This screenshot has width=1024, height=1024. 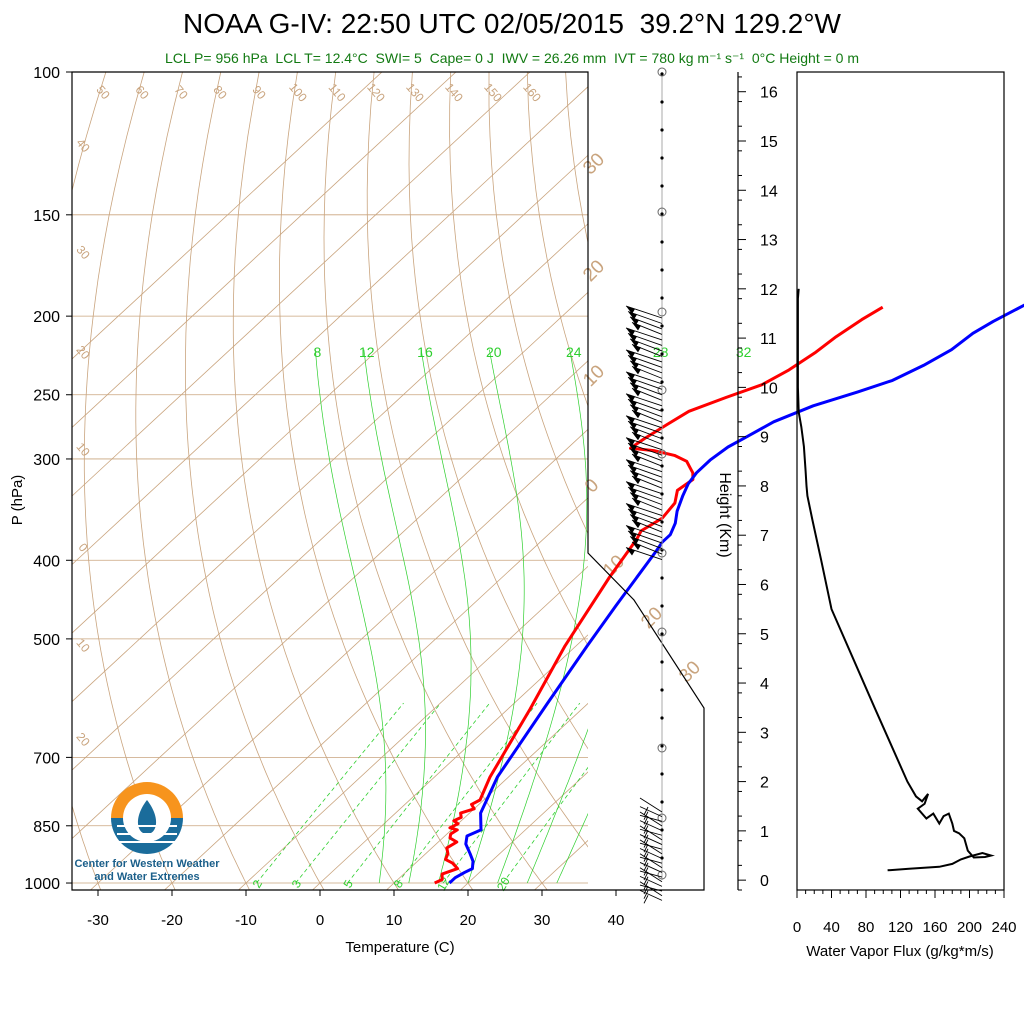 What do you see at coordinates (468, 920) in the screenshot?
I see `x-tick-label: 20` at bounding box center [468, 920].